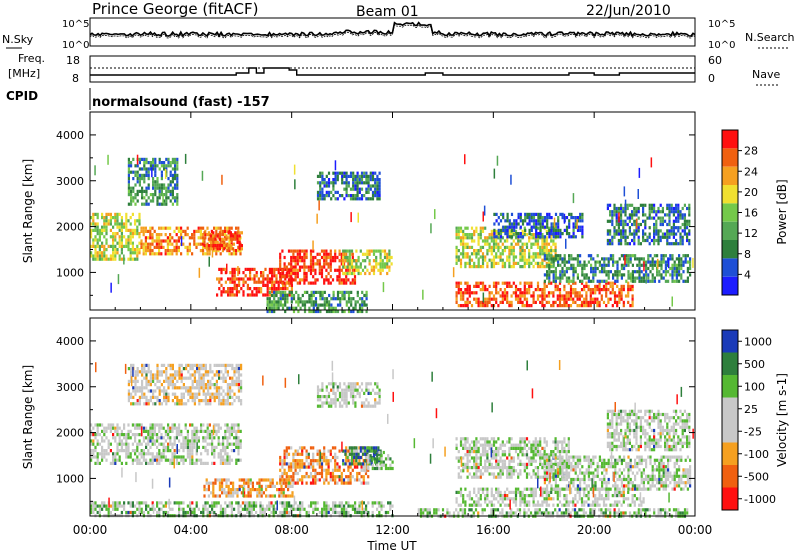 The image size is (800, 554). I want to click on freq-tick-left-top: 18, so click(73, 60).